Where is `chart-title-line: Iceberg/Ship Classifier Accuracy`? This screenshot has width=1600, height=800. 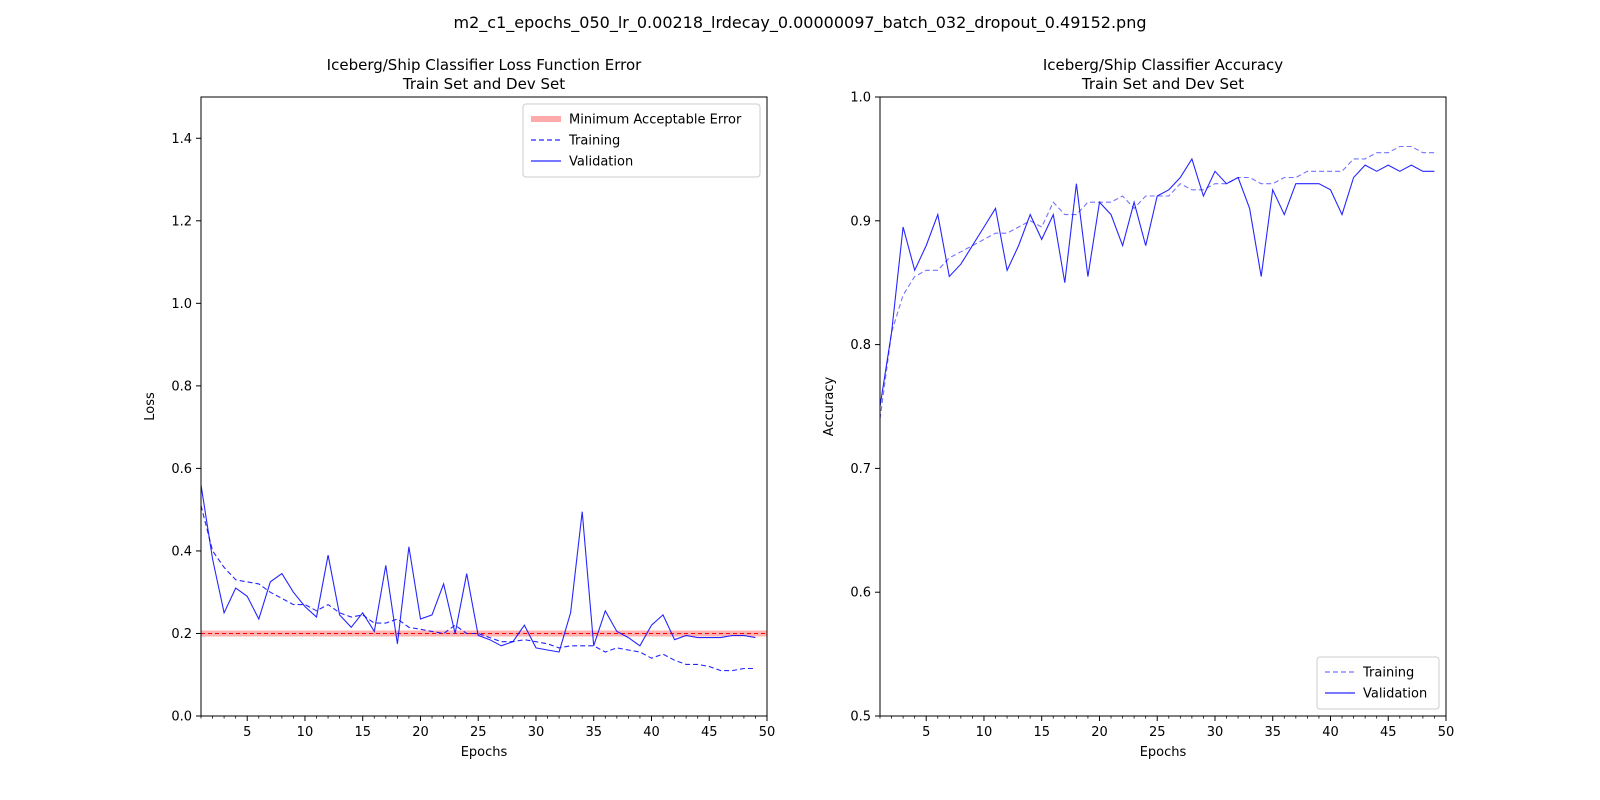
chart-title-line: Iceberg/Ship Classifier Accuracy is located at coordinates (1163, 65).